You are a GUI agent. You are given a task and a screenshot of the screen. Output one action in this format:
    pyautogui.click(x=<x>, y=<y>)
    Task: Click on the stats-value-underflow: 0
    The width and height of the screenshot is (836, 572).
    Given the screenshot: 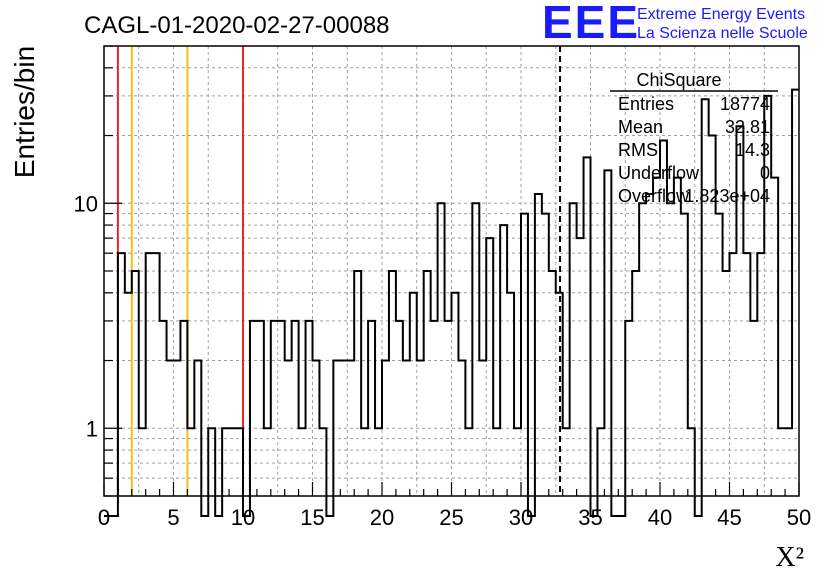 What is the action you would take?
    pyautogui.click(x=765, y=173)
    